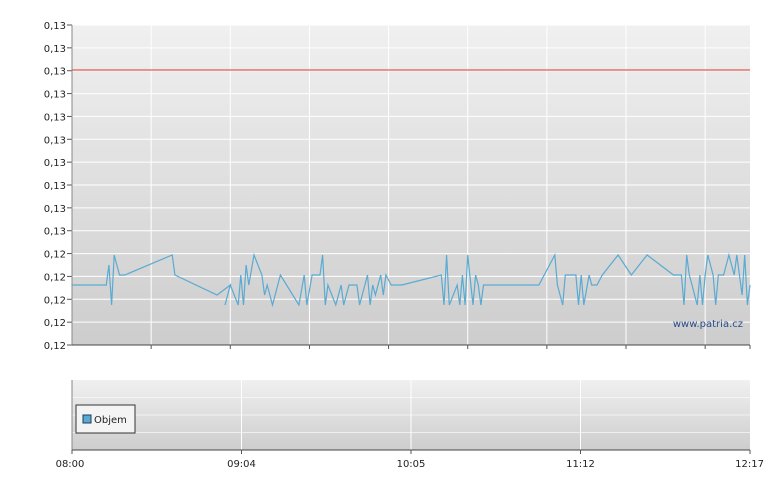 This screenshot has width=780, height=494. What do you see at coordinates (87, 419) in the screenshot?
I see `legend-swatch` at bounding box center [87, 419].